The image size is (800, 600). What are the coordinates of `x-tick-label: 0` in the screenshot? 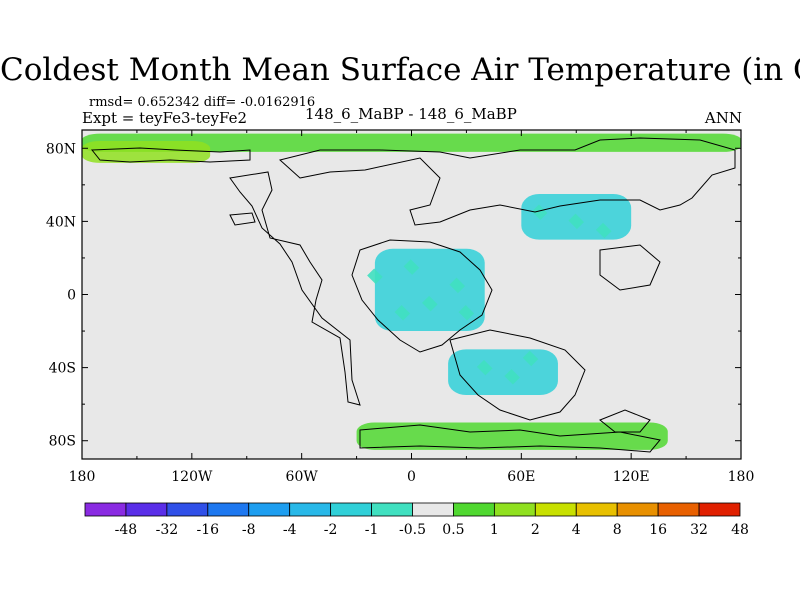 It's located at (411, 477).